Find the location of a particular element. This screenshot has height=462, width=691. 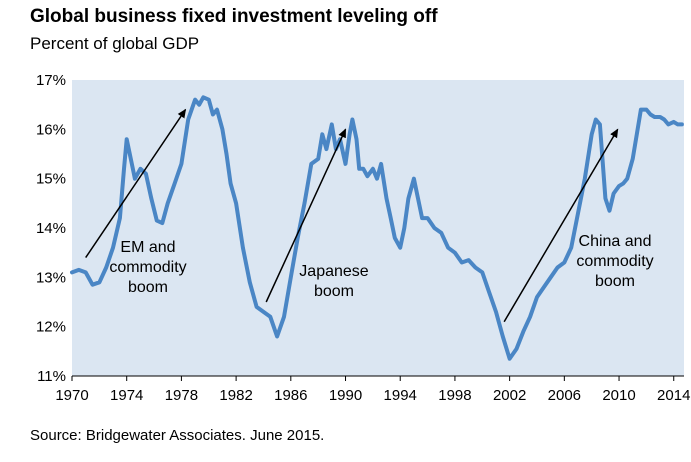

y-tick-label: 11% is located at coordinates (51, 376).